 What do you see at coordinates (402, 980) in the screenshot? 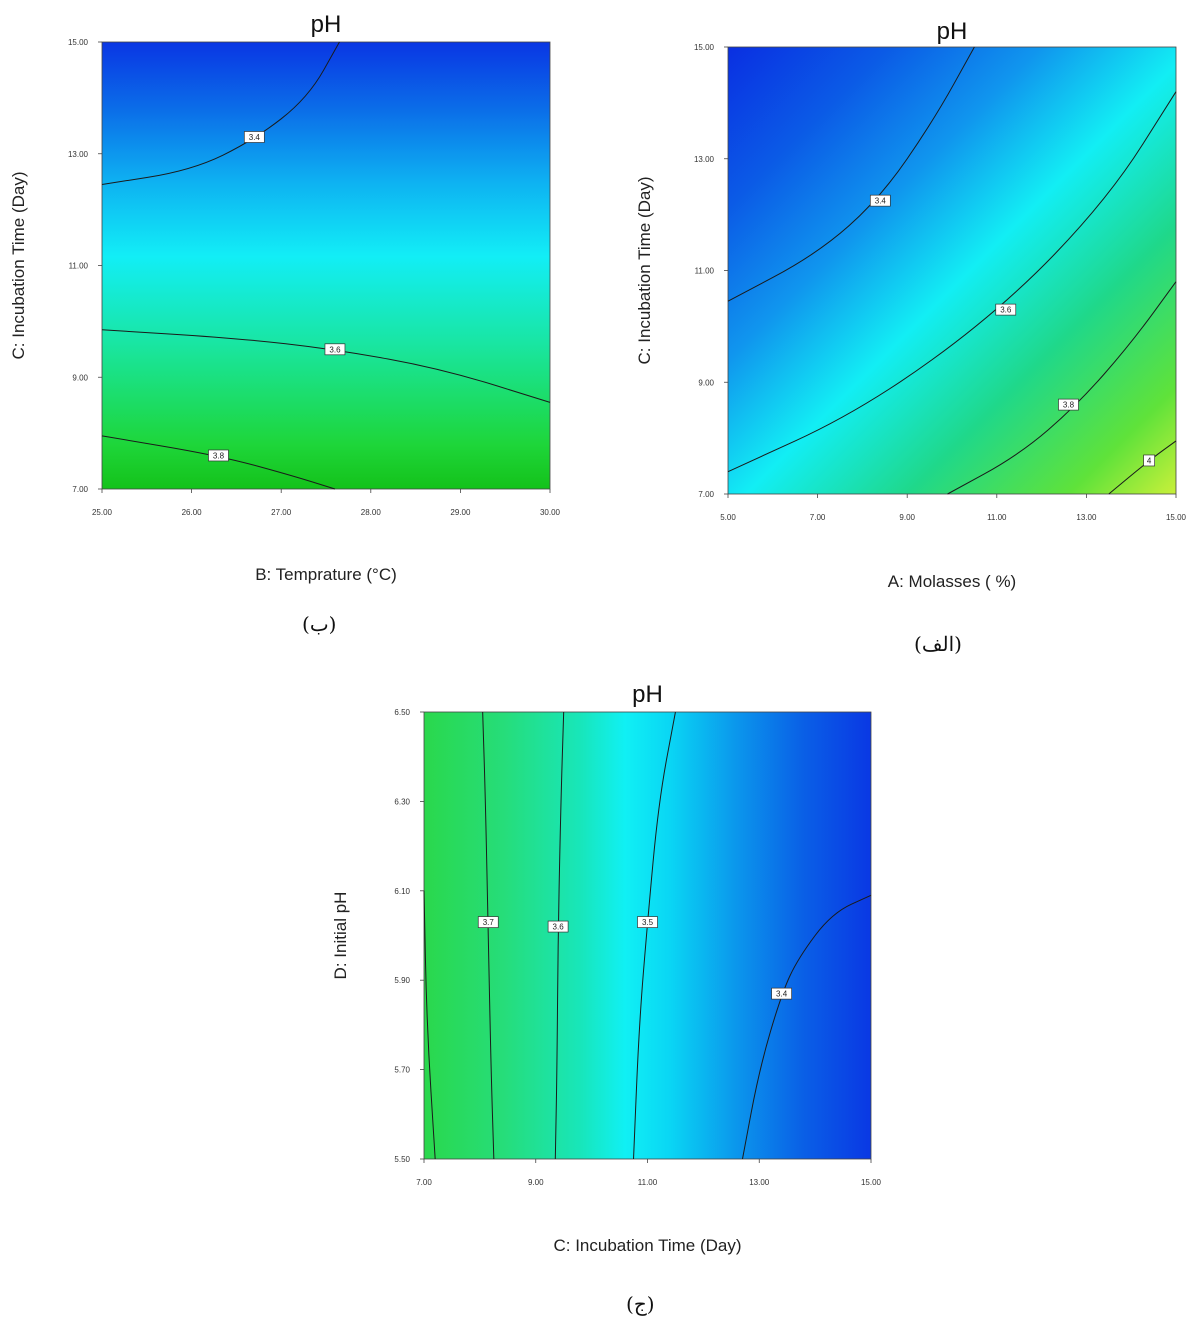
I see `y-tick-label: 5.90` at bounding box center [402, 980].